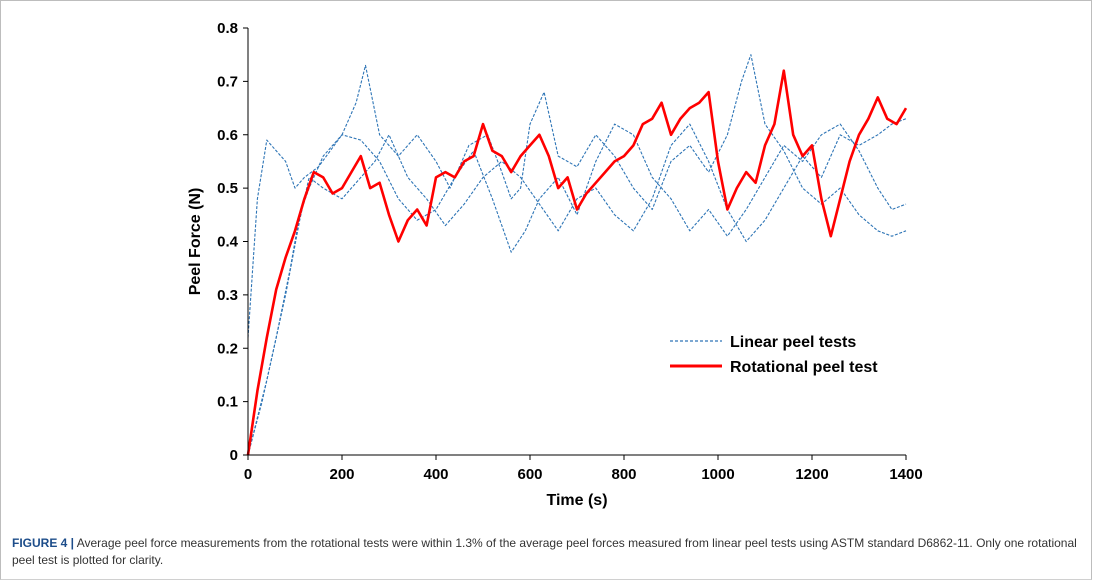  What do you see at coordinates (435, 474) in the screenshot?
I see `x-tick-label: 400` at bounding box center [435, 474].